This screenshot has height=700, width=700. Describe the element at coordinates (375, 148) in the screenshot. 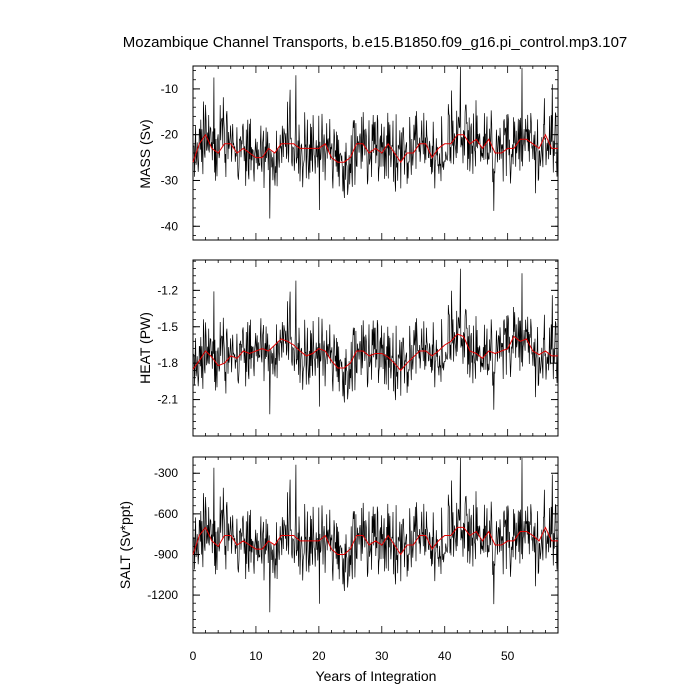

I see `mass-smoothed-series-line` at that location.